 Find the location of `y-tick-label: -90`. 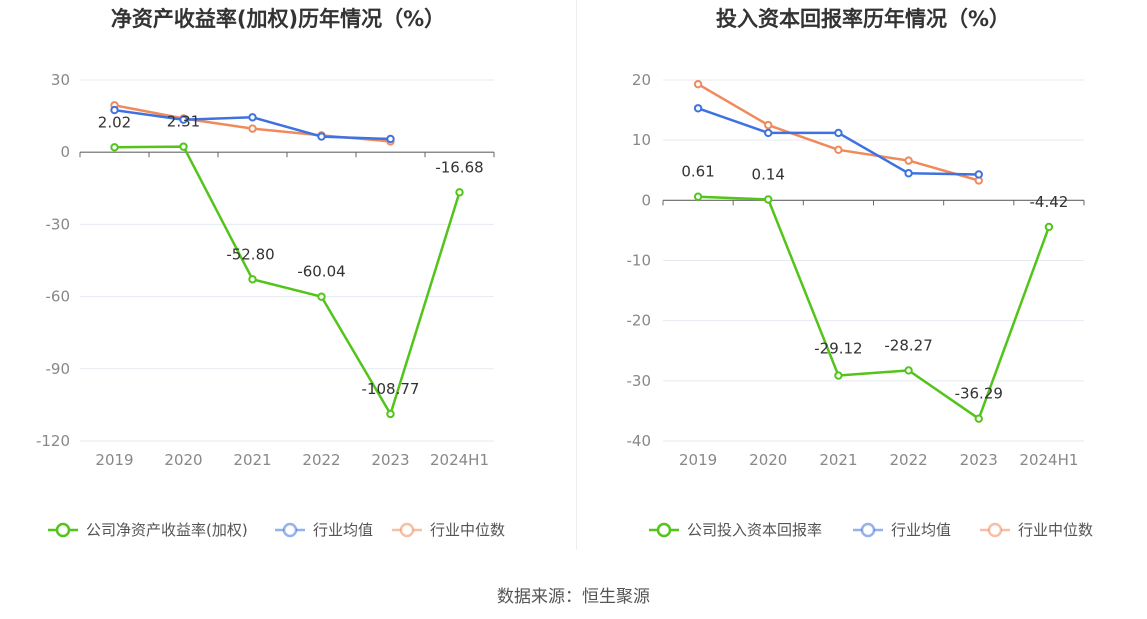

y-tick-label: -90 is located at coordinates (58, 369).